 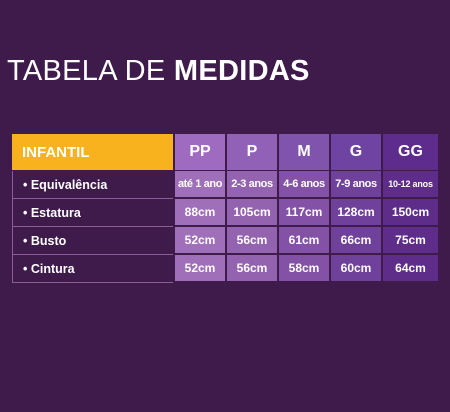 I want to click on size-header-g: G, so click(x=356, y=152).